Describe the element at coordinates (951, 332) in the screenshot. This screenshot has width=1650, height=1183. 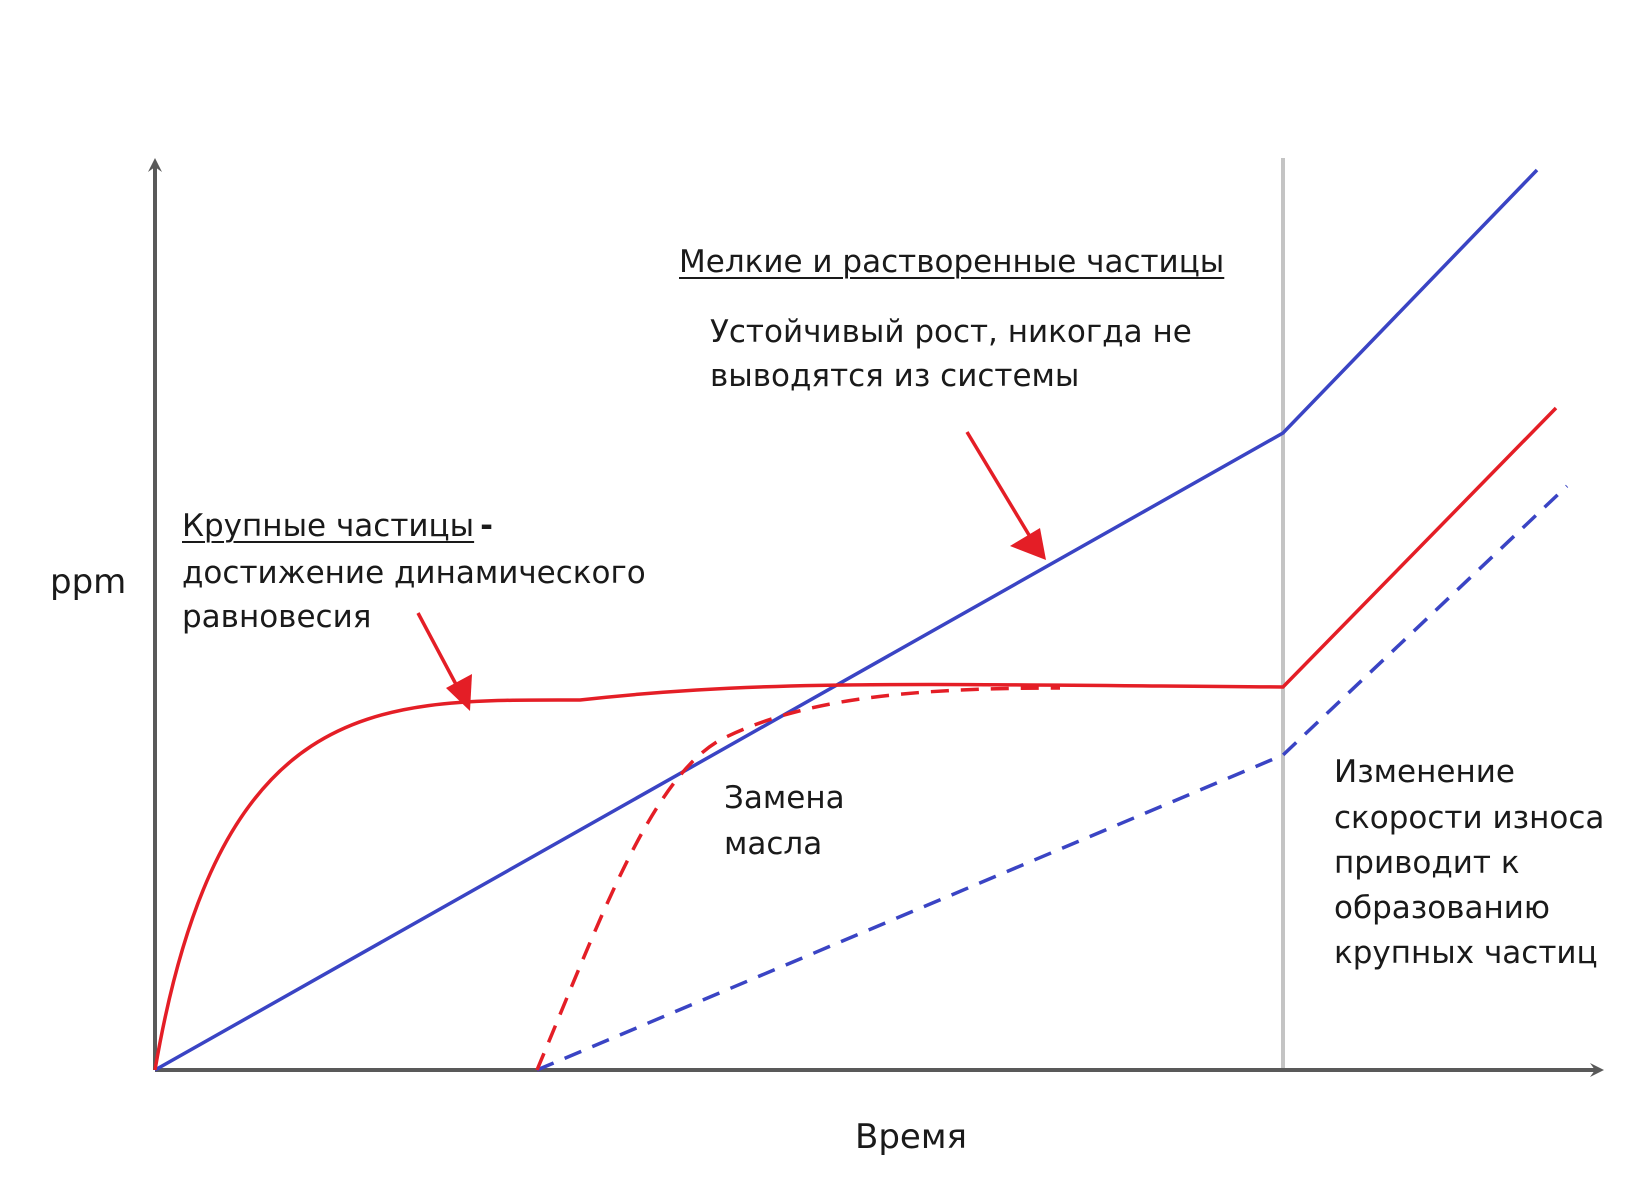
I see `small-particles-desc-line-1: Устойчивый рост, никогда не` at that location.